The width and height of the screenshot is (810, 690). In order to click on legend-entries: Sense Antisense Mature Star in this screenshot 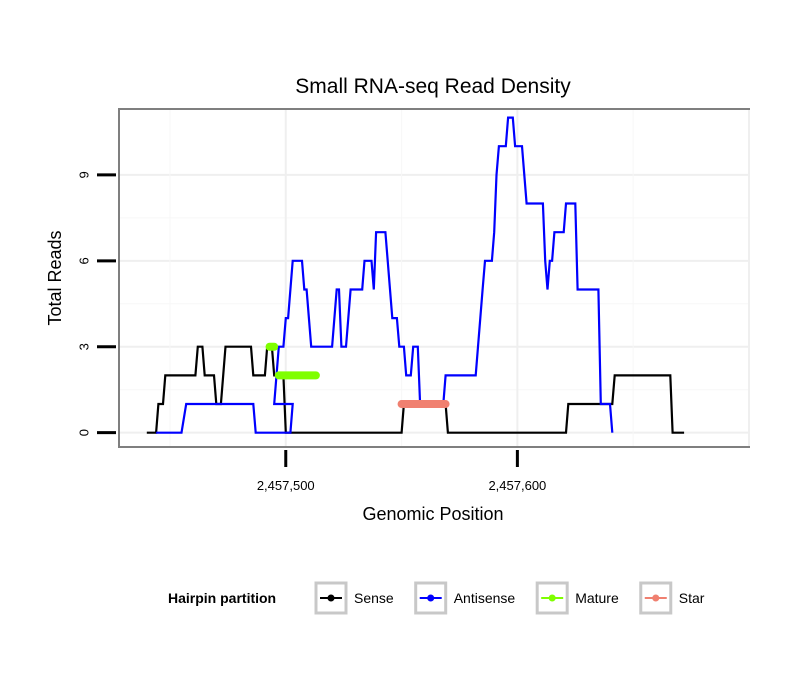, I will do `click(509, 598)`.